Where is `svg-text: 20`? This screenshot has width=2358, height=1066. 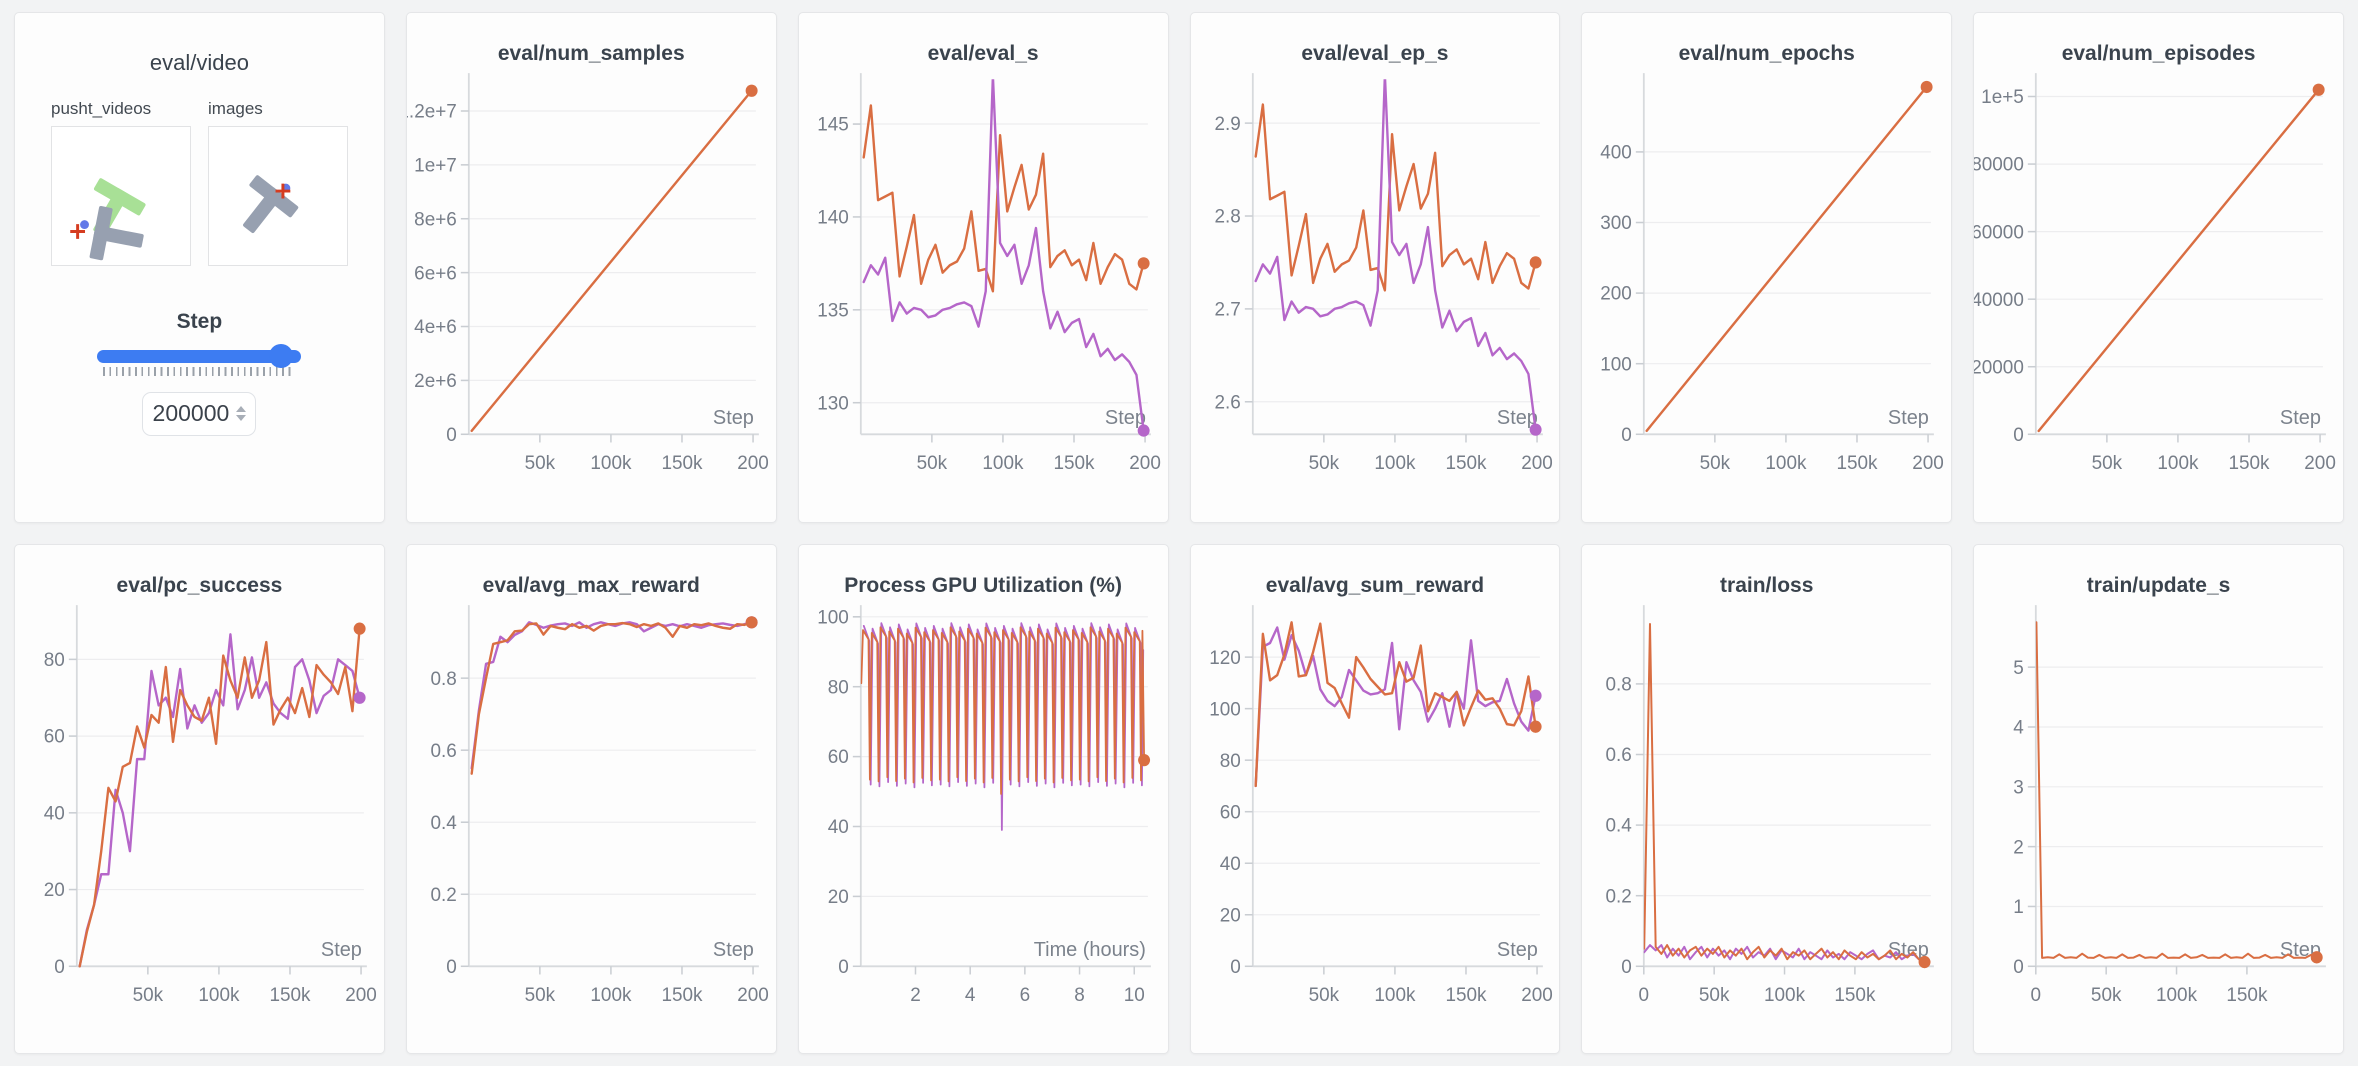
svg-text: 20 is located at coordinates (837, 897).